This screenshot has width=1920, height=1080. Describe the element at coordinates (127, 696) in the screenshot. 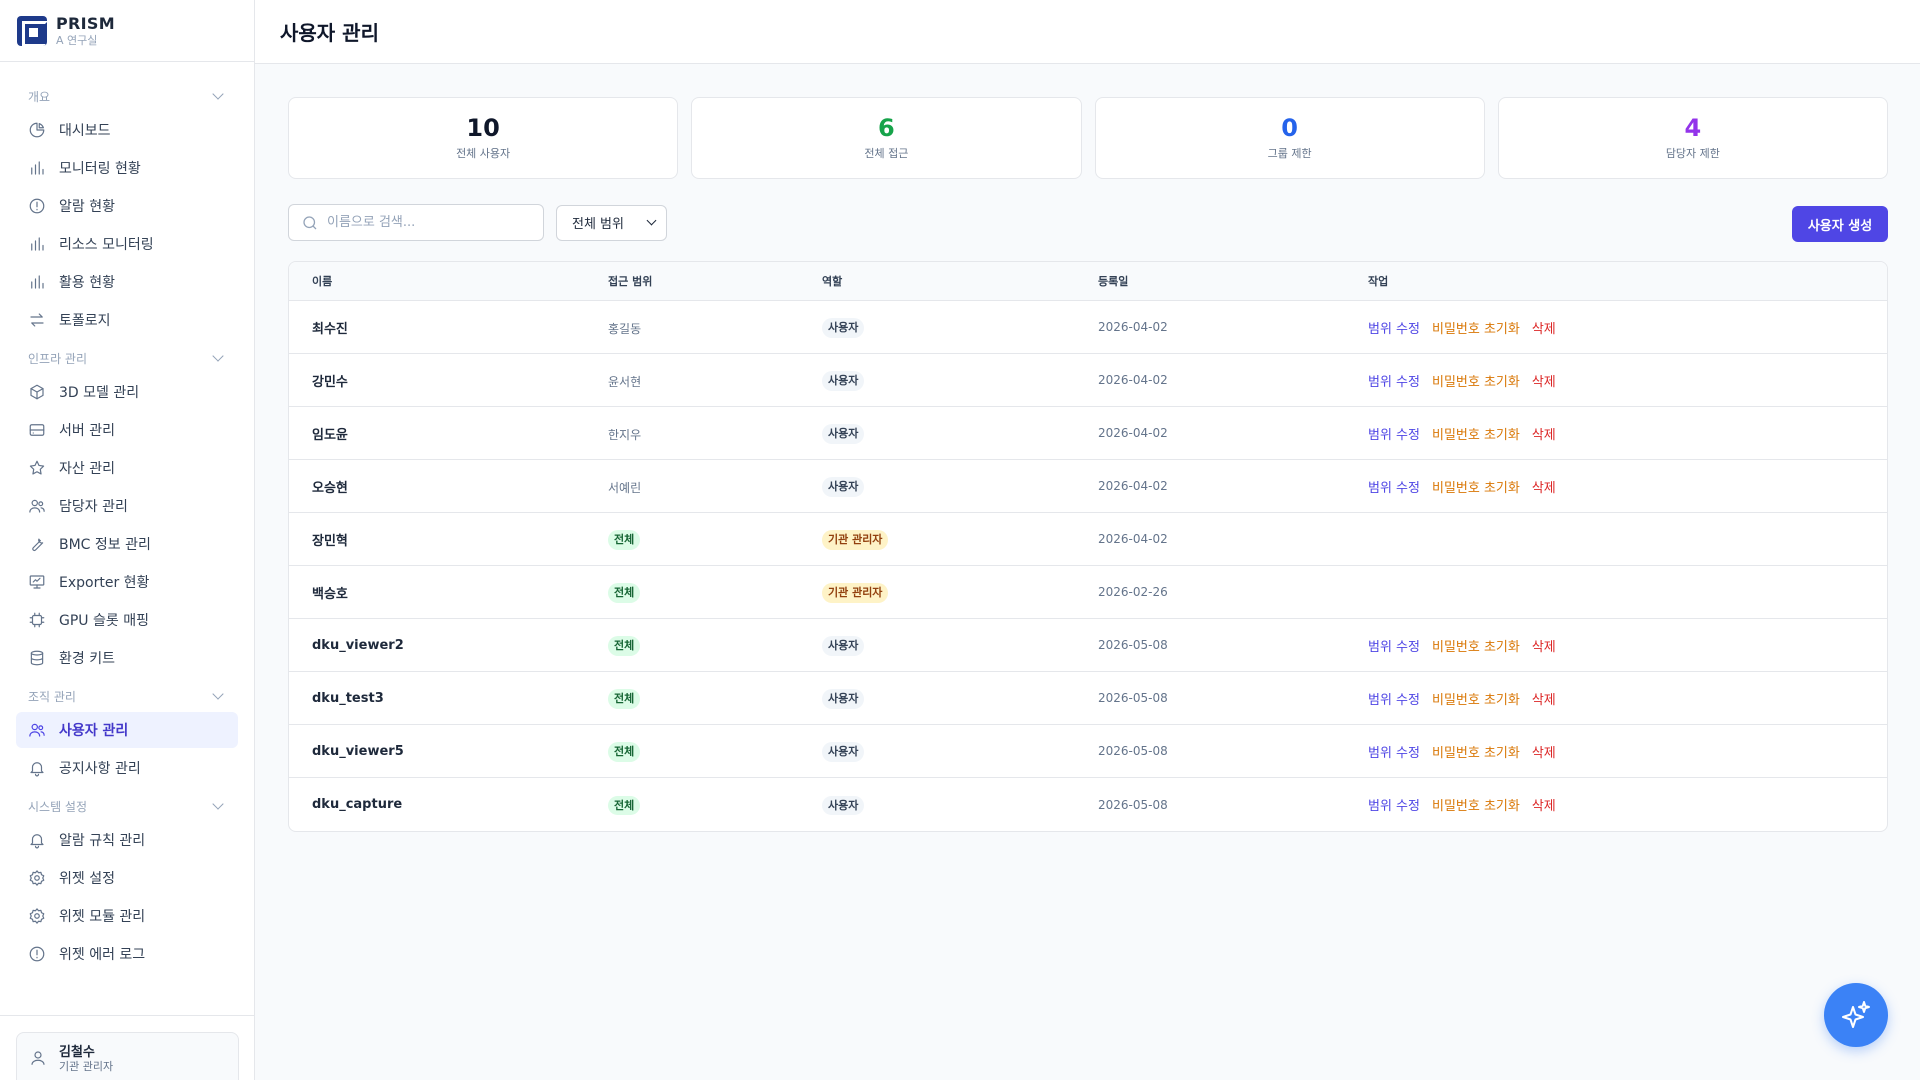

I see `nav-section-header: 조직 관리` at that location.